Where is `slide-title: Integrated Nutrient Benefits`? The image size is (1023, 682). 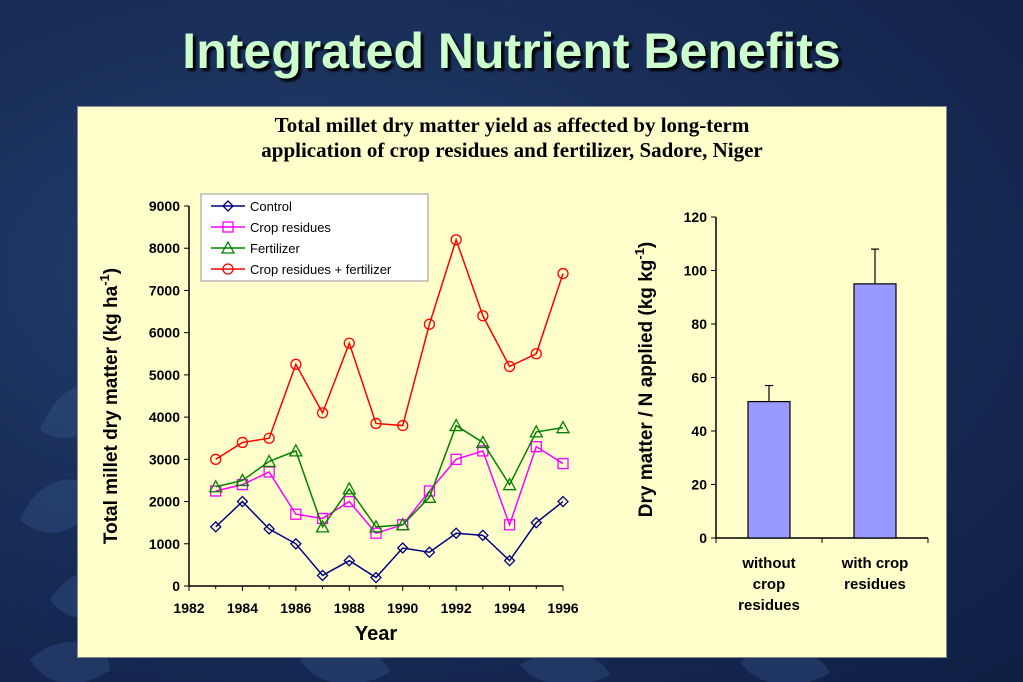 slide-title: Integrated Nutrient Benefits is located at coordinates (511, 51).